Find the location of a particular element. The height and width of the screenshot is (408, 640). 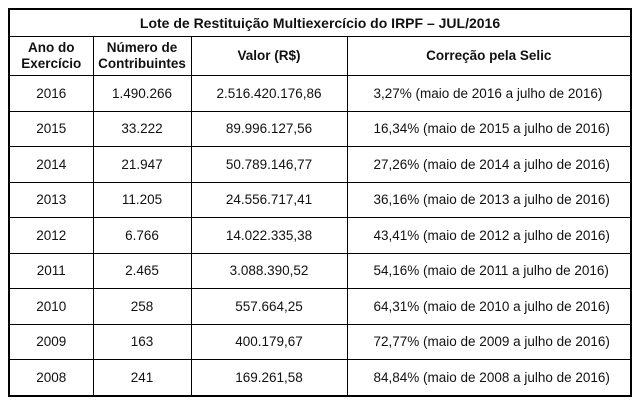

cell-correcao: 72,77% (maio de 2009 a julho de 2016) is located at coordinates (489, 341).